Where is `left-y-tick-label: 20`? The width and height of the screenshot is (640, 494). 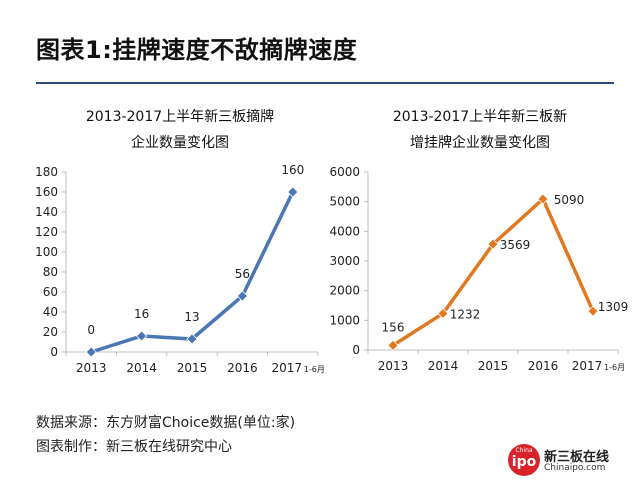 left-y-tick-label: 20 is located at coordinates (50, 332).